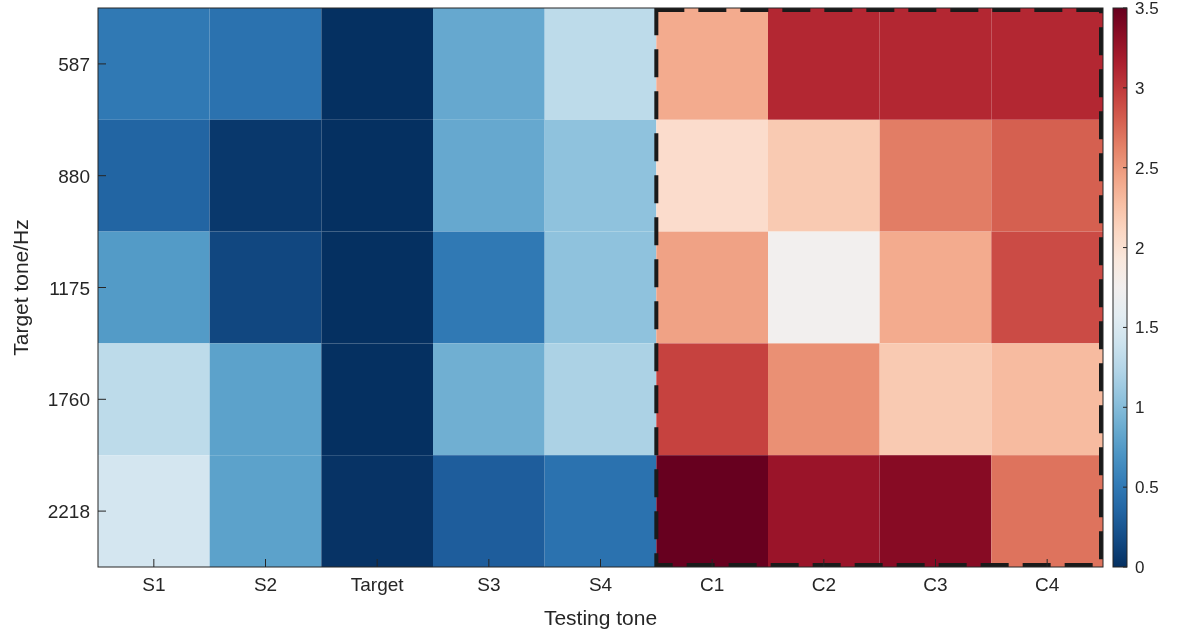 Image resolution: width=1203 pixels, height=632 pixels. Describe the element at coordinates (823, 584) in the screenshot. I see `x-tick-label: C2` at that location.